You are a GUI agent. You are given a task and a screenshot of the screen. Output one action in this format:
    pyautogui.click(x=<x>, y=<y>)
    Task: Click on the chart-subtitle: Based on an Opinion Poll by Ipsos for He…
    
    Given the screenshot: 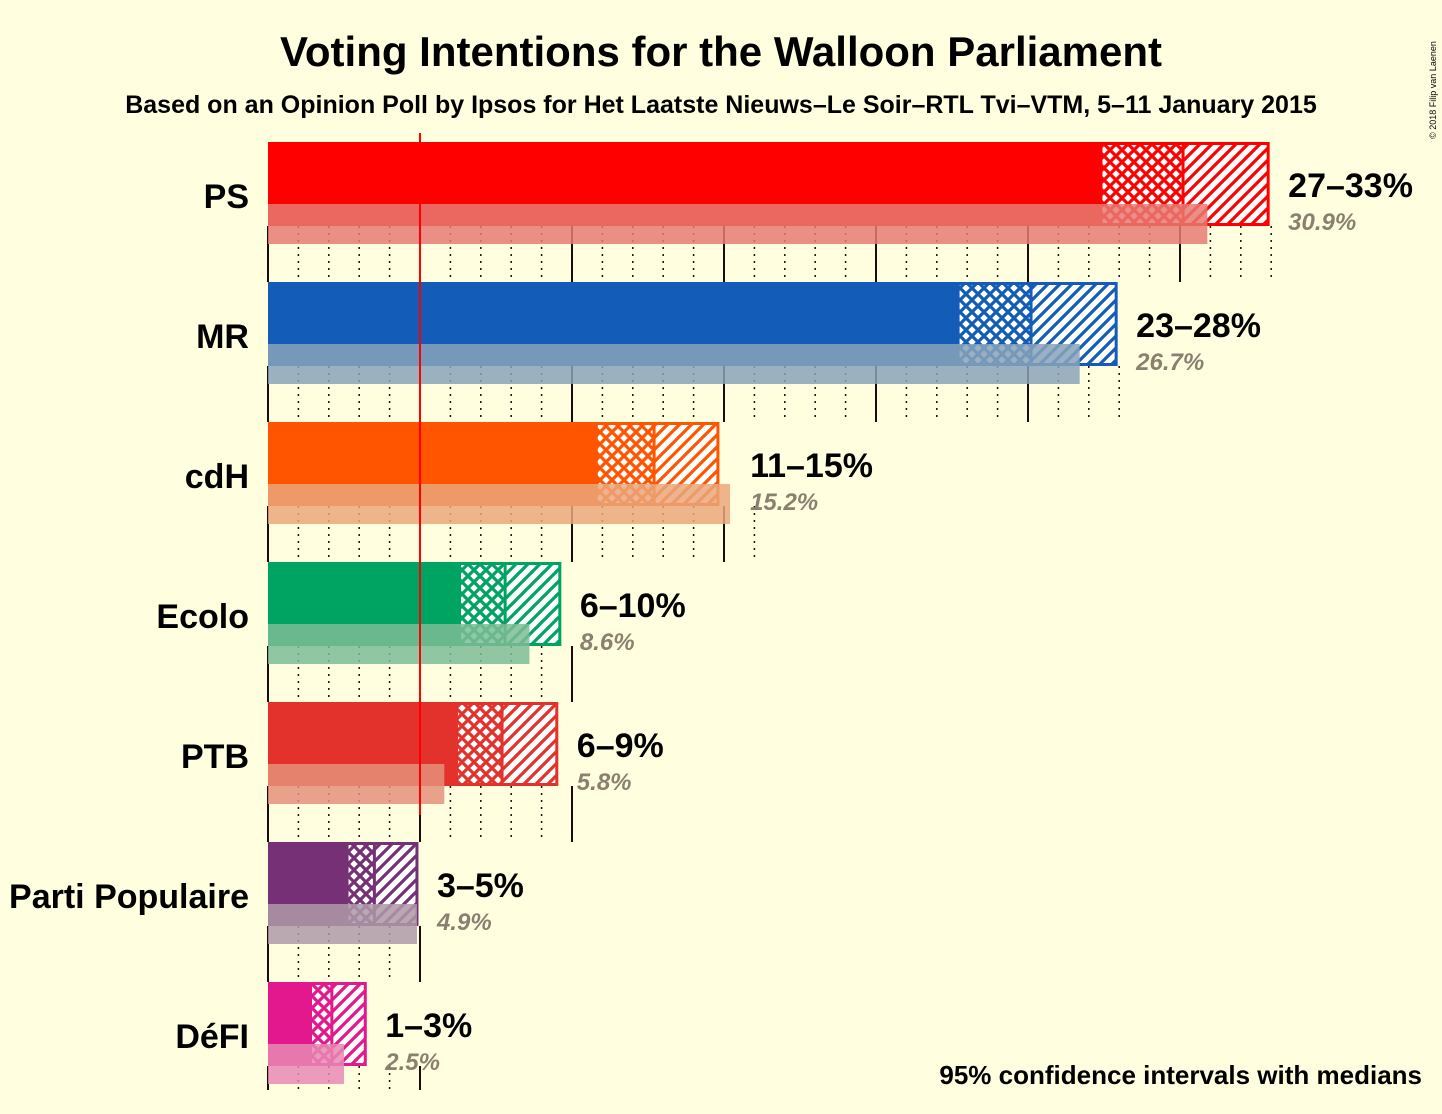 What is the action you would take?
    pyautogui.click(x=721, y=105)
    